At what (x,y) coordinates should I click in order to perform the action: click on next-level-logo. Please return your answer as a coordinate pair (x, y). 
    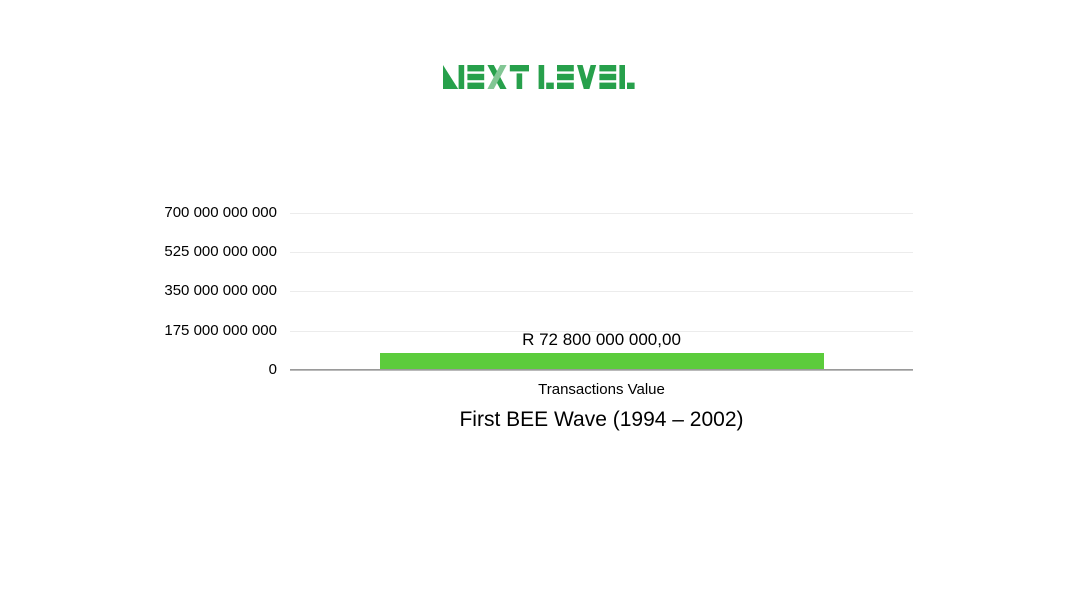
    Looking at the image, I should click on (539, 77).